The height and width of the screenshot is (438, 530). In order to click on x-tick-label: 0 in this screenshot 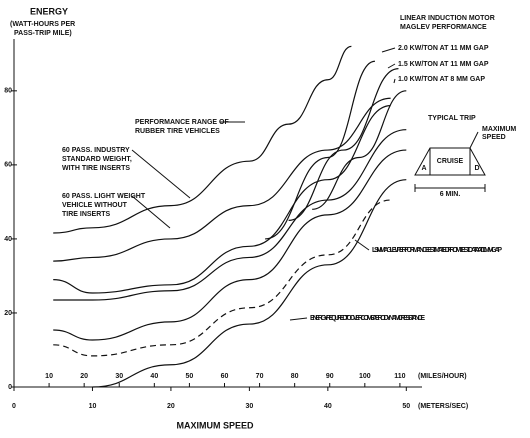, I will do `click(14, 406)`.